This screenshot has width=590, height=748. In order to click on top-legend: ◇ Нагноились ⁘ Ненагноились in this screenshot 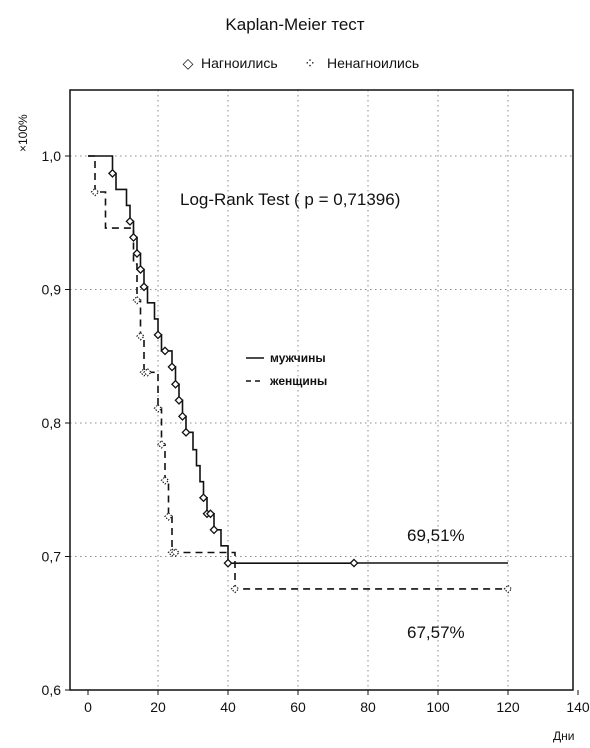, I will do `click(301, 63)`.